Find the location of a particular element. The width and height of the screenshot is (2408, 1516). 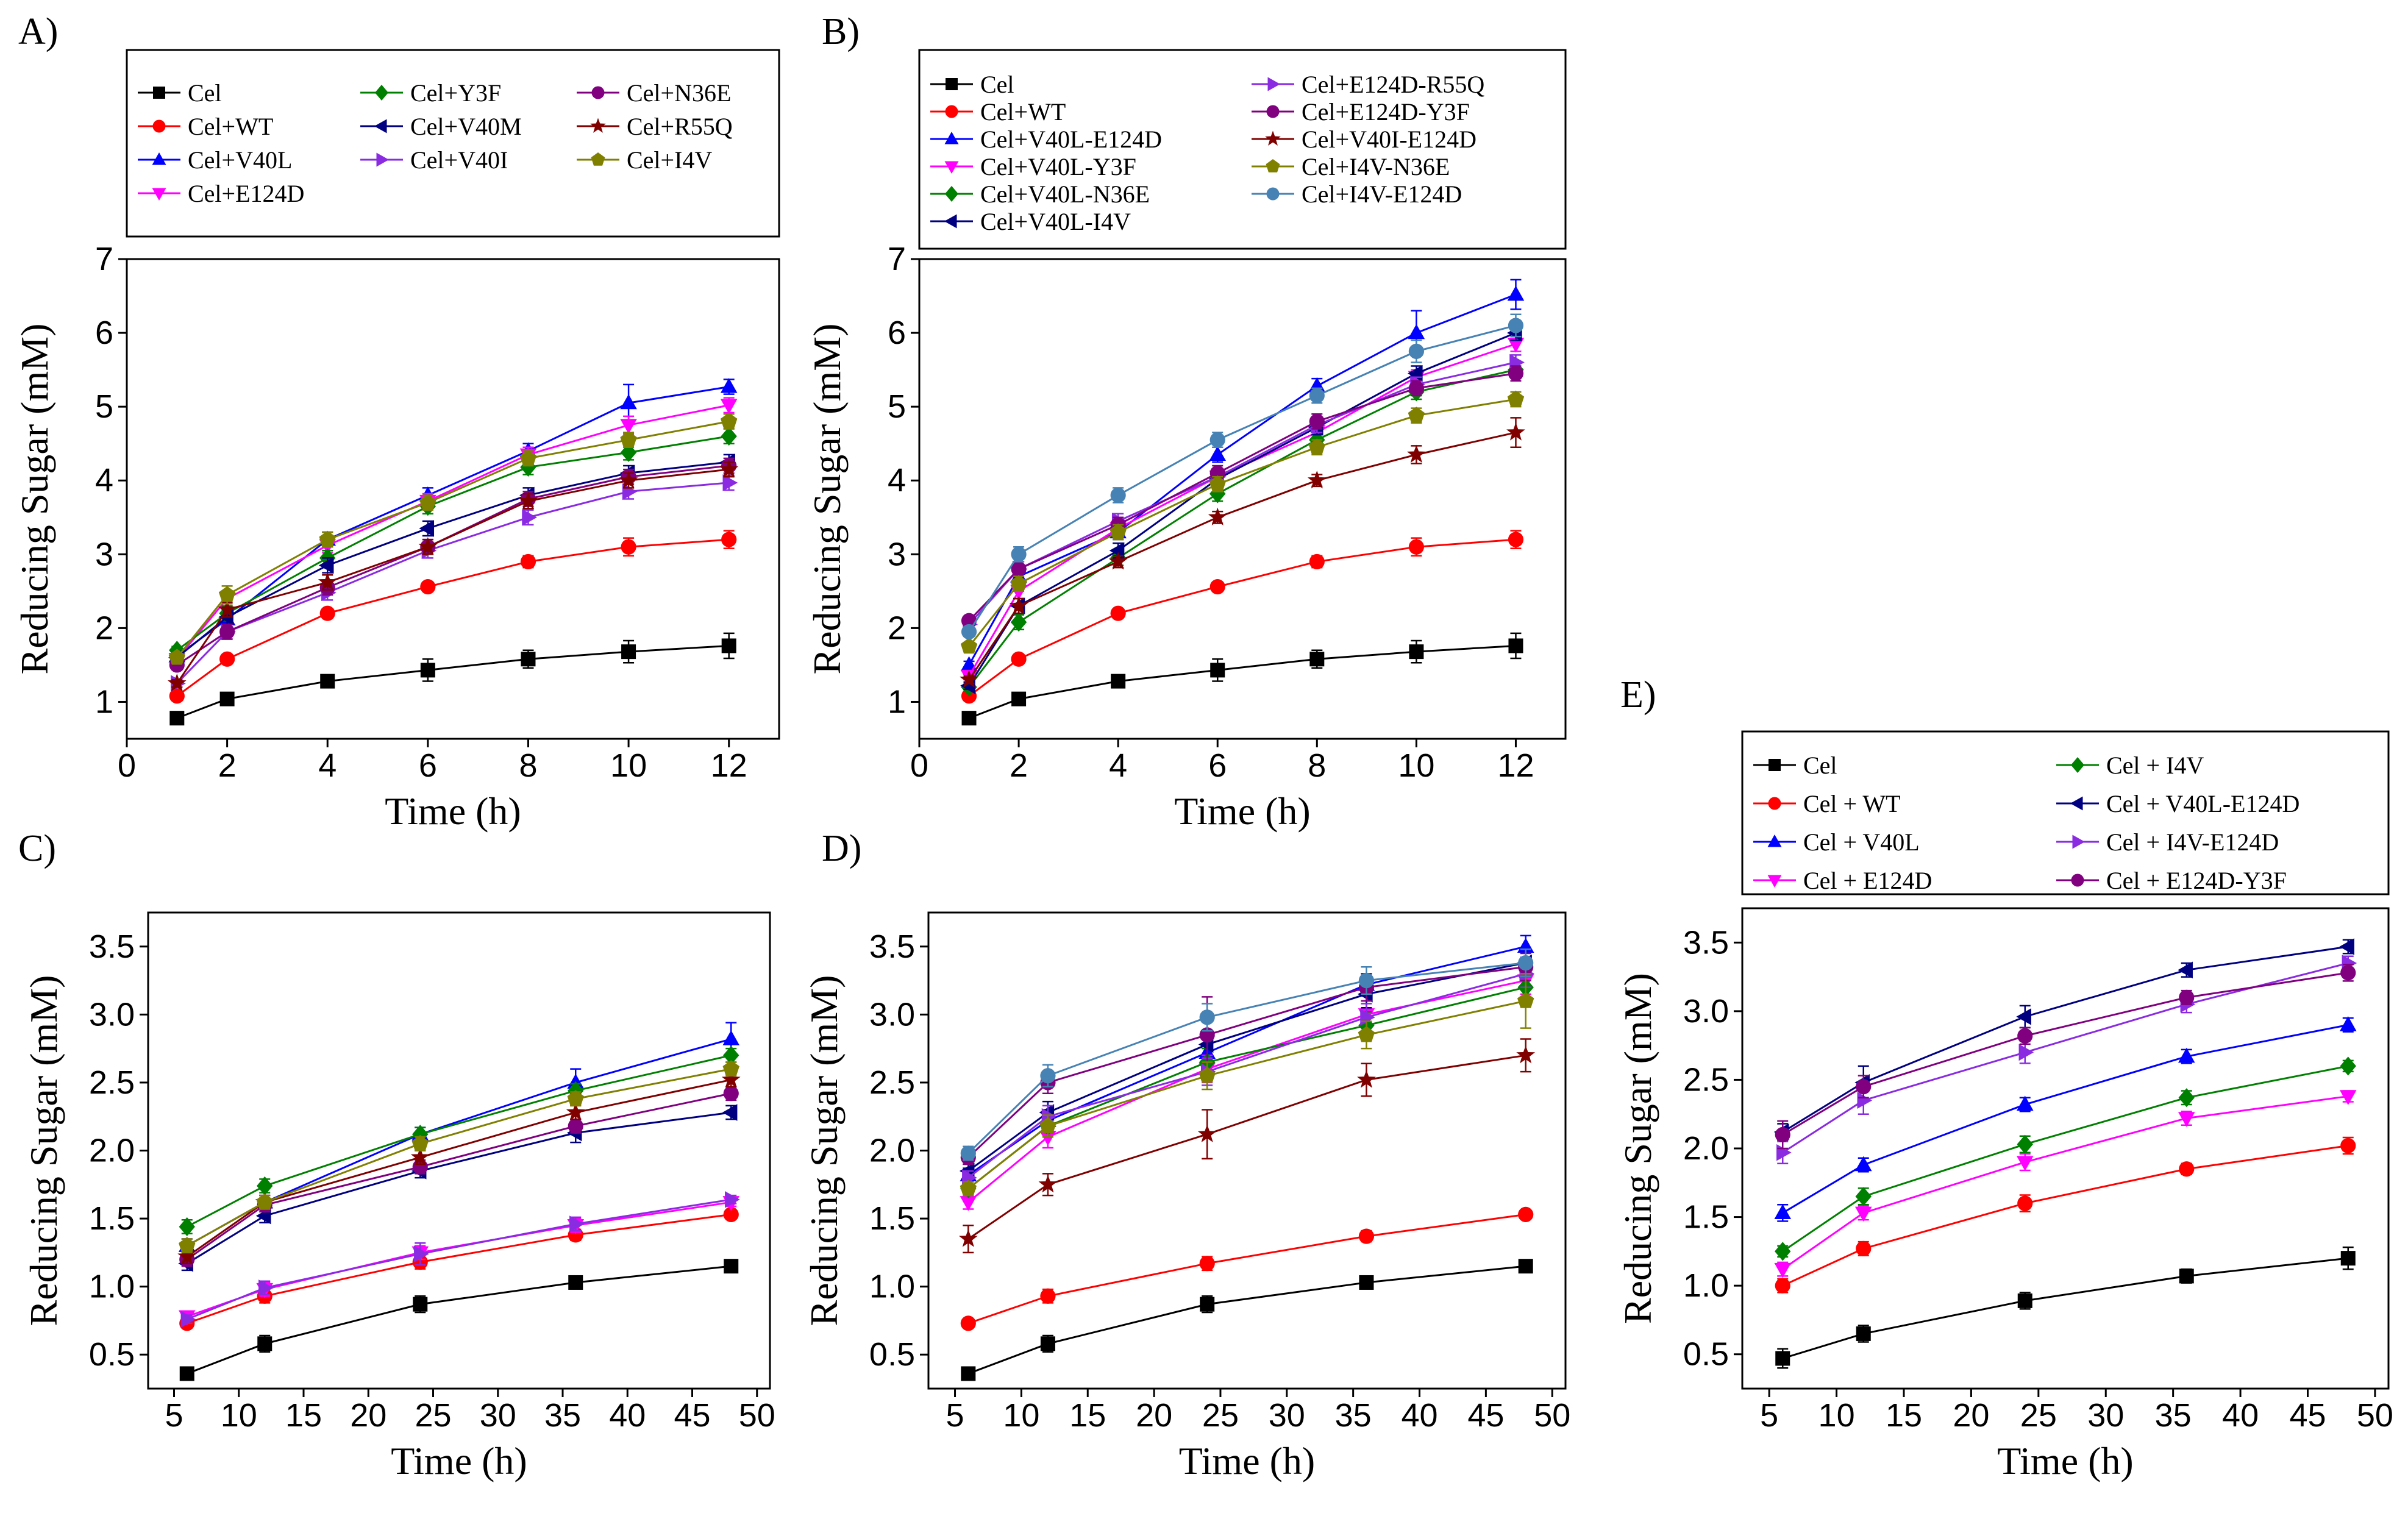

x-tick-label: 6 is located at coordinates (1217, 765).